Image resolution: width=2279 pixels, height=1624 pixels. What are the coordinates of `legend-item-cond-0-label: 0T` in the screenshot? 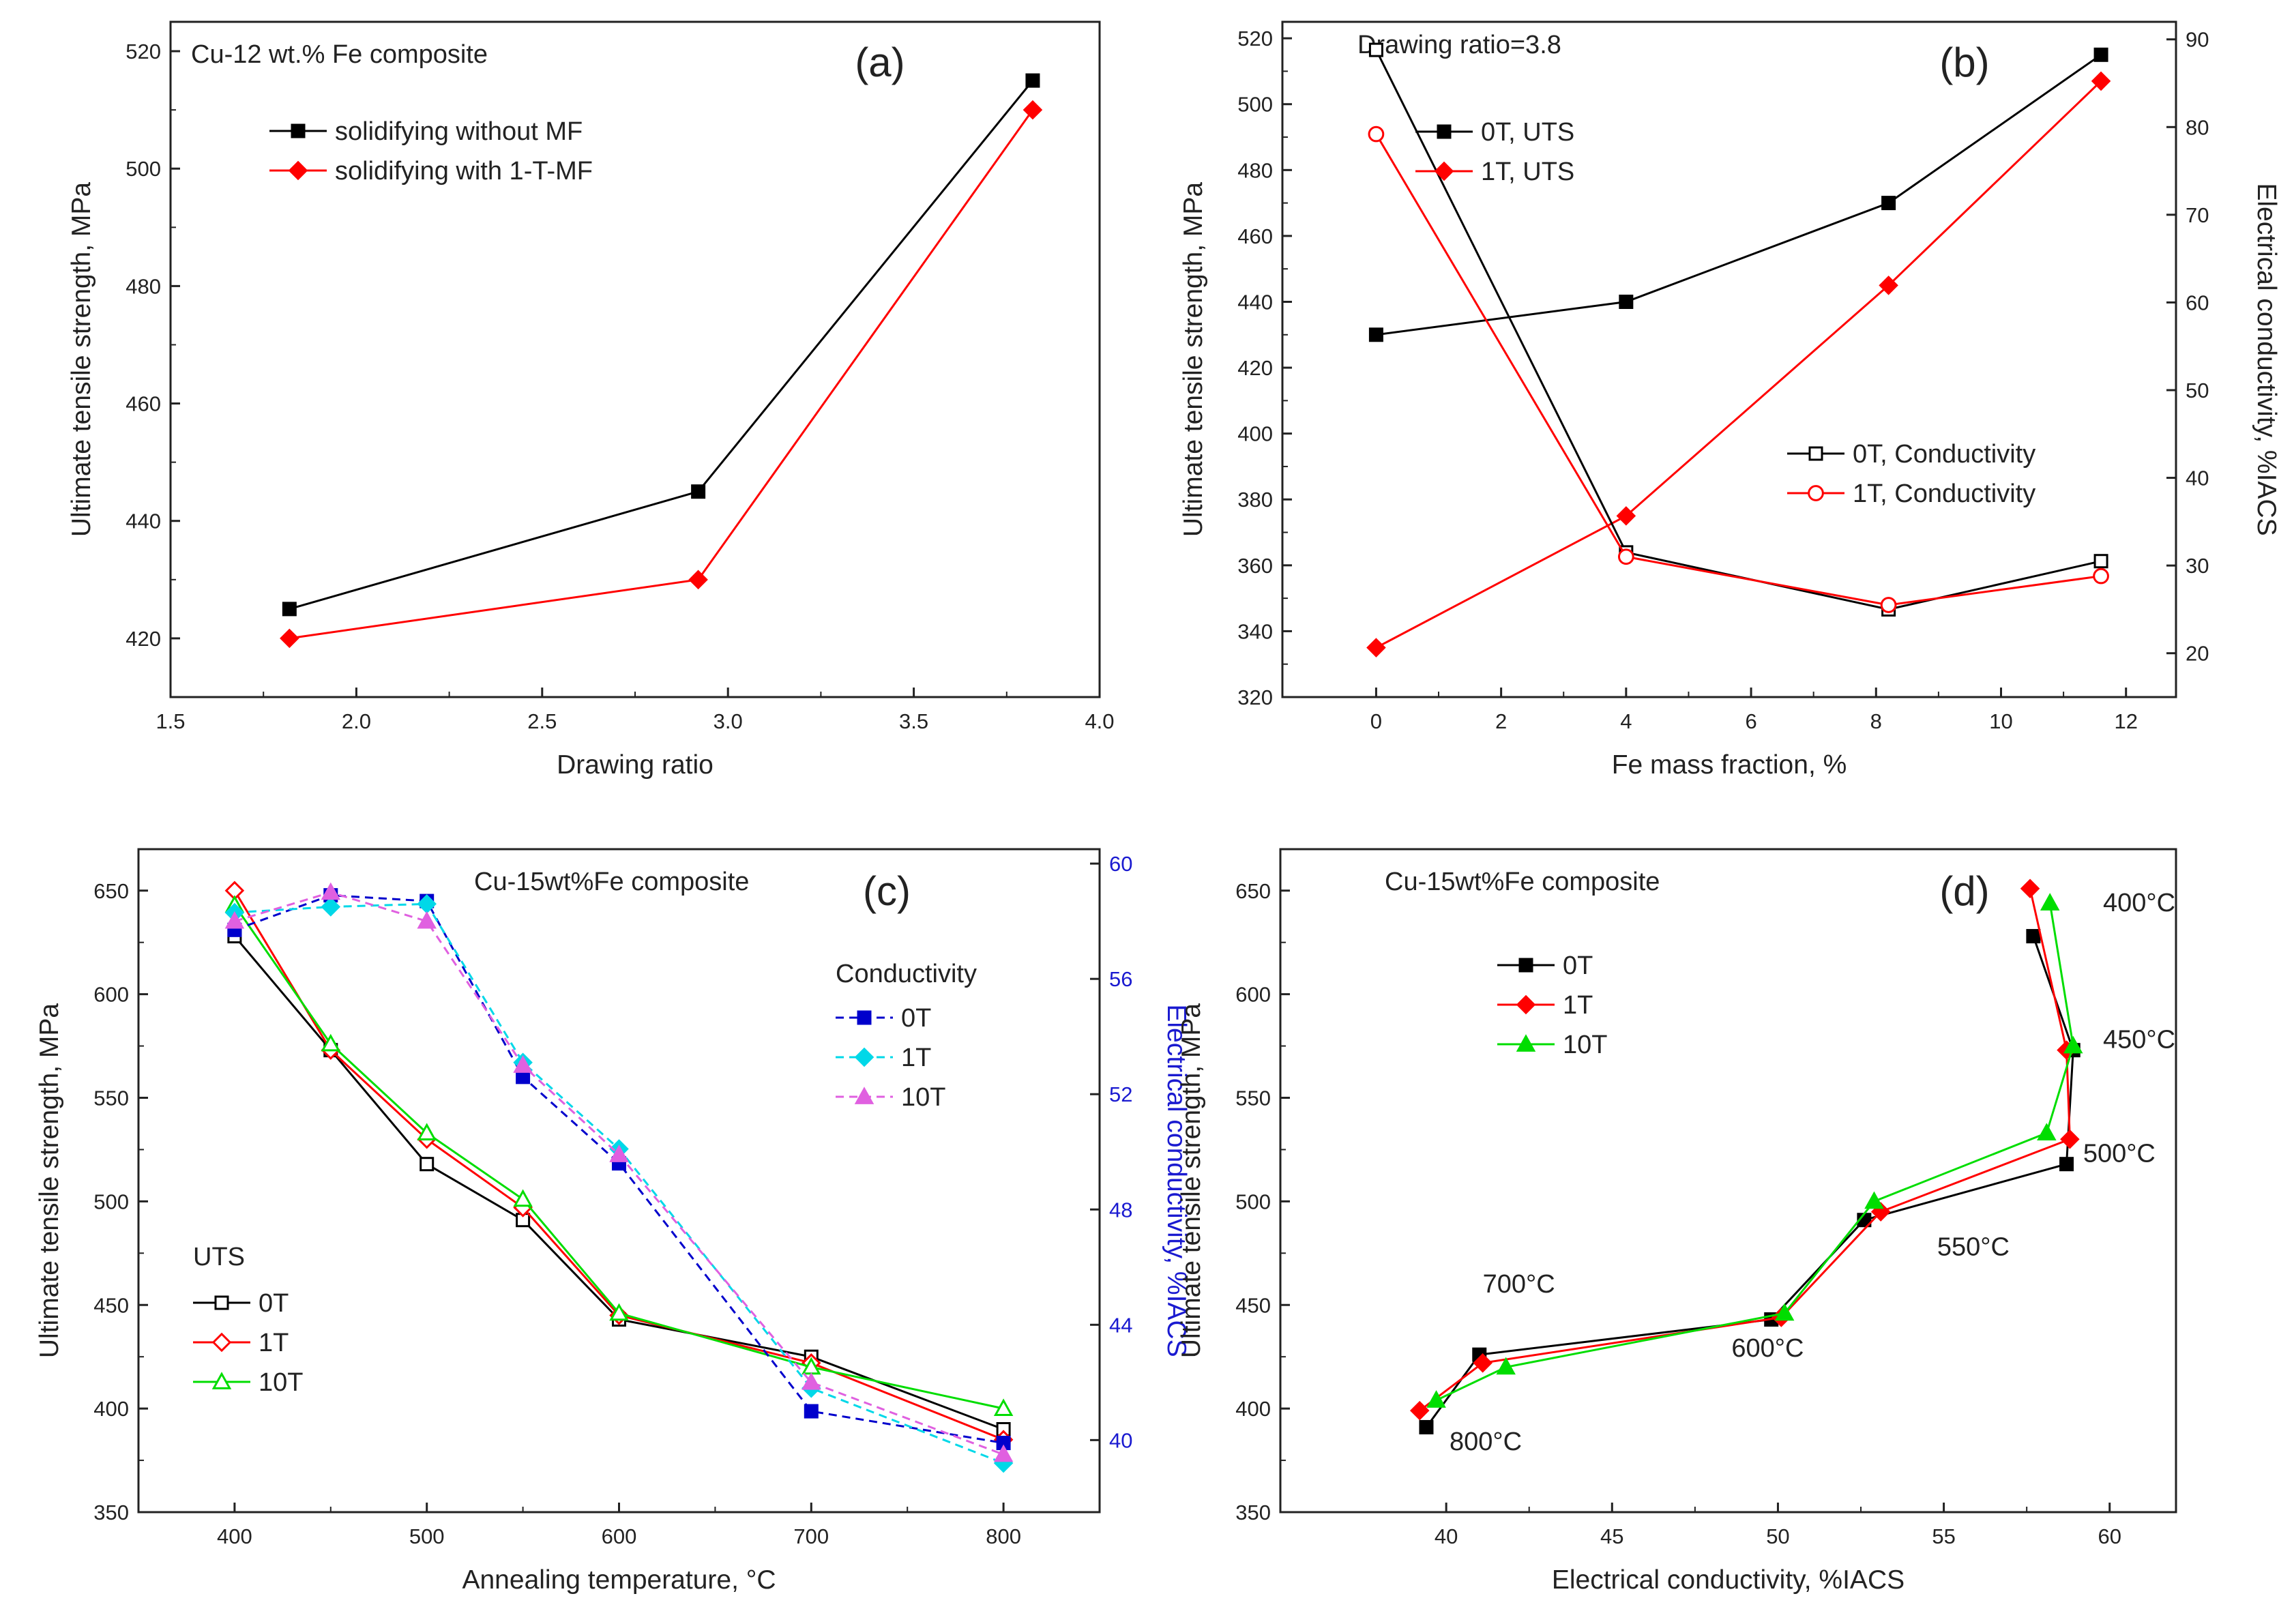 It's located at (916, 1018).